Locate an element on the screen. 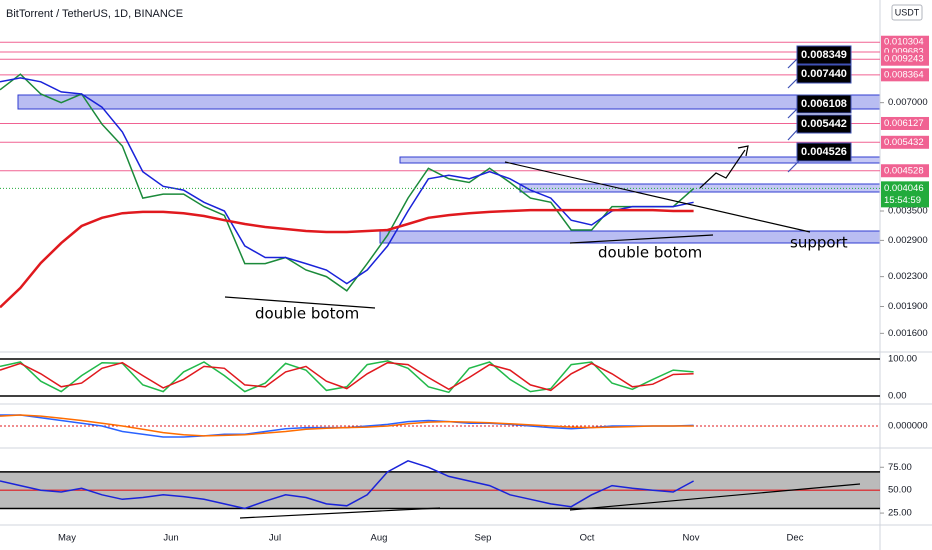  currency-badge is located at coordinates (907, 12).